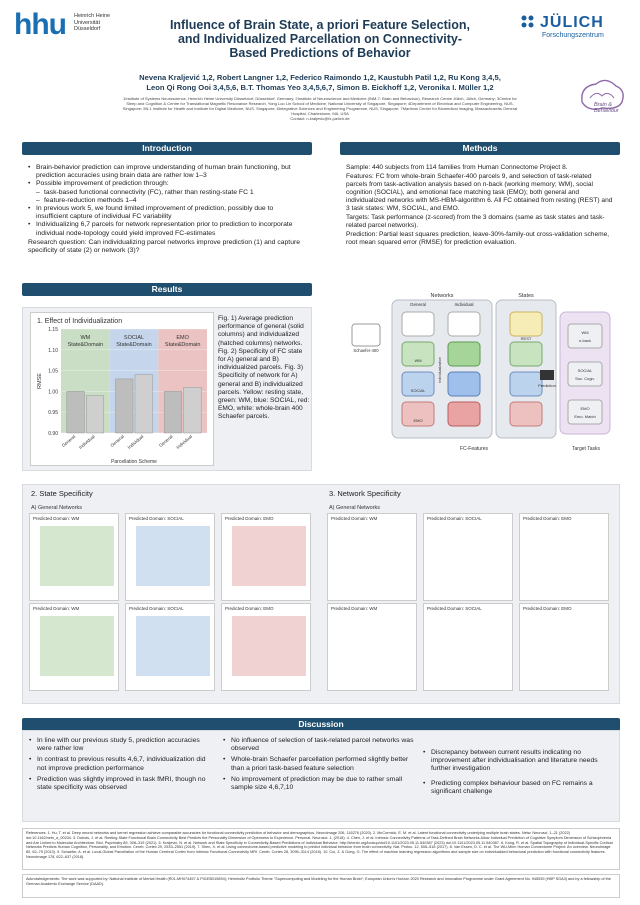 This screenshot has width=640, height=905. I want to click on network-specificity-plot: Predicted Domain: SOCIAL, so click(468, 557).